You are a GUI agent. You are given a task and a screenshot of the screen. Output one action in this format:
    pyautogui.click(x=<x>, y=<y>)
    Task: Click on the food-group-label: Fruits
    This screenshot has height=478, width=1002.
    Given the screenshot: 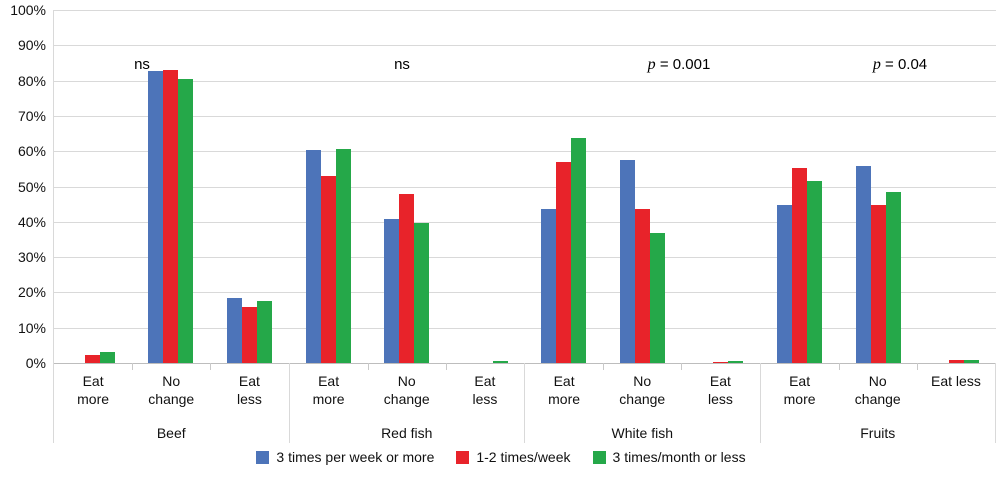 What is the action you would take?
    pyautogui.click(x=878, y=433)
    